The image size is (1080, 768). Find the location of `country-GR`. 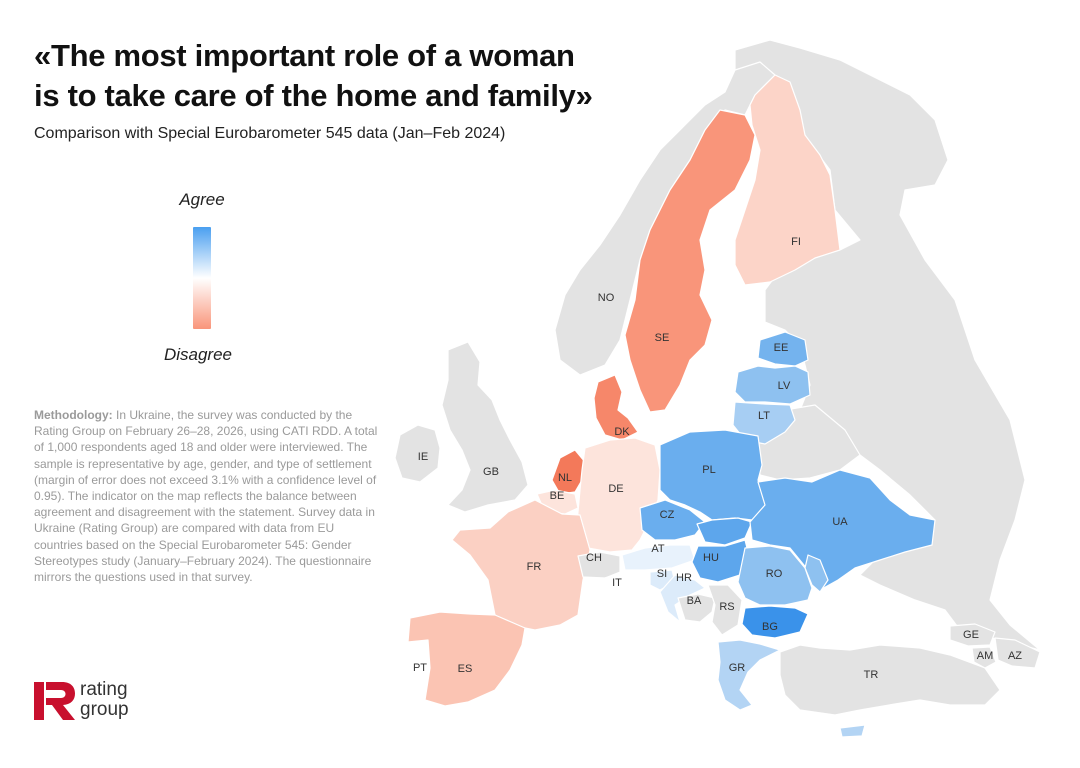

country-GR is located at coordinates (791, 688).